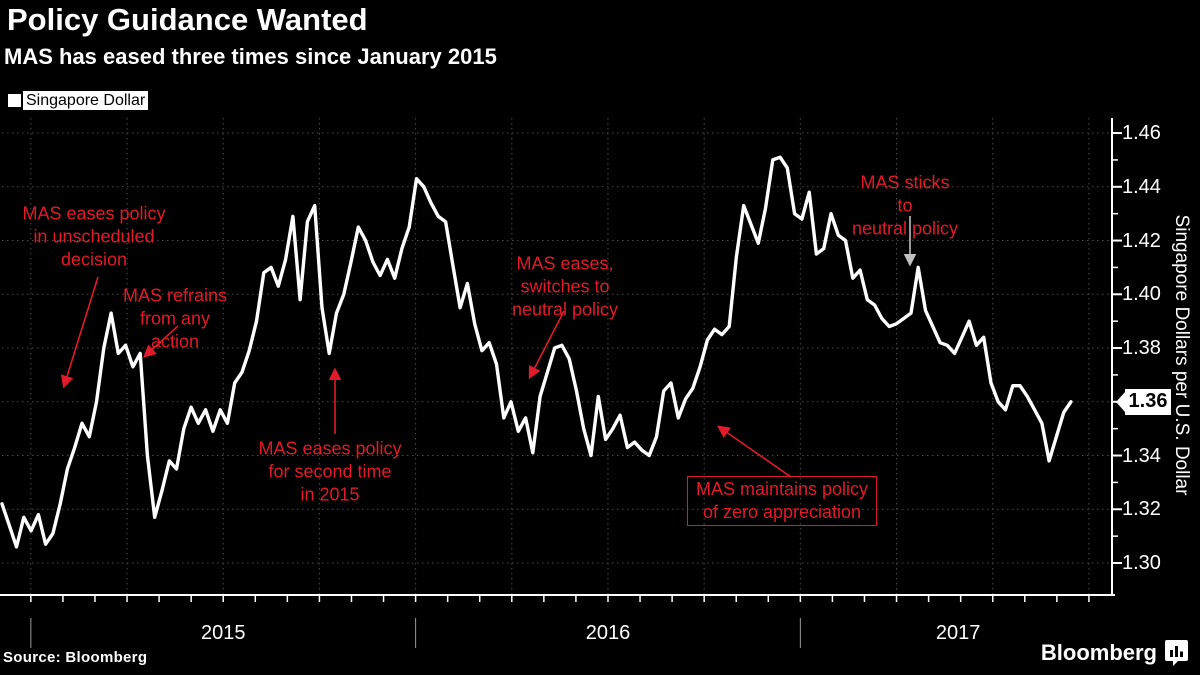 This screenshot has width=1200, height=675. I want to click on annotation: MAS sticks to neutral policy, so click(905, 205).